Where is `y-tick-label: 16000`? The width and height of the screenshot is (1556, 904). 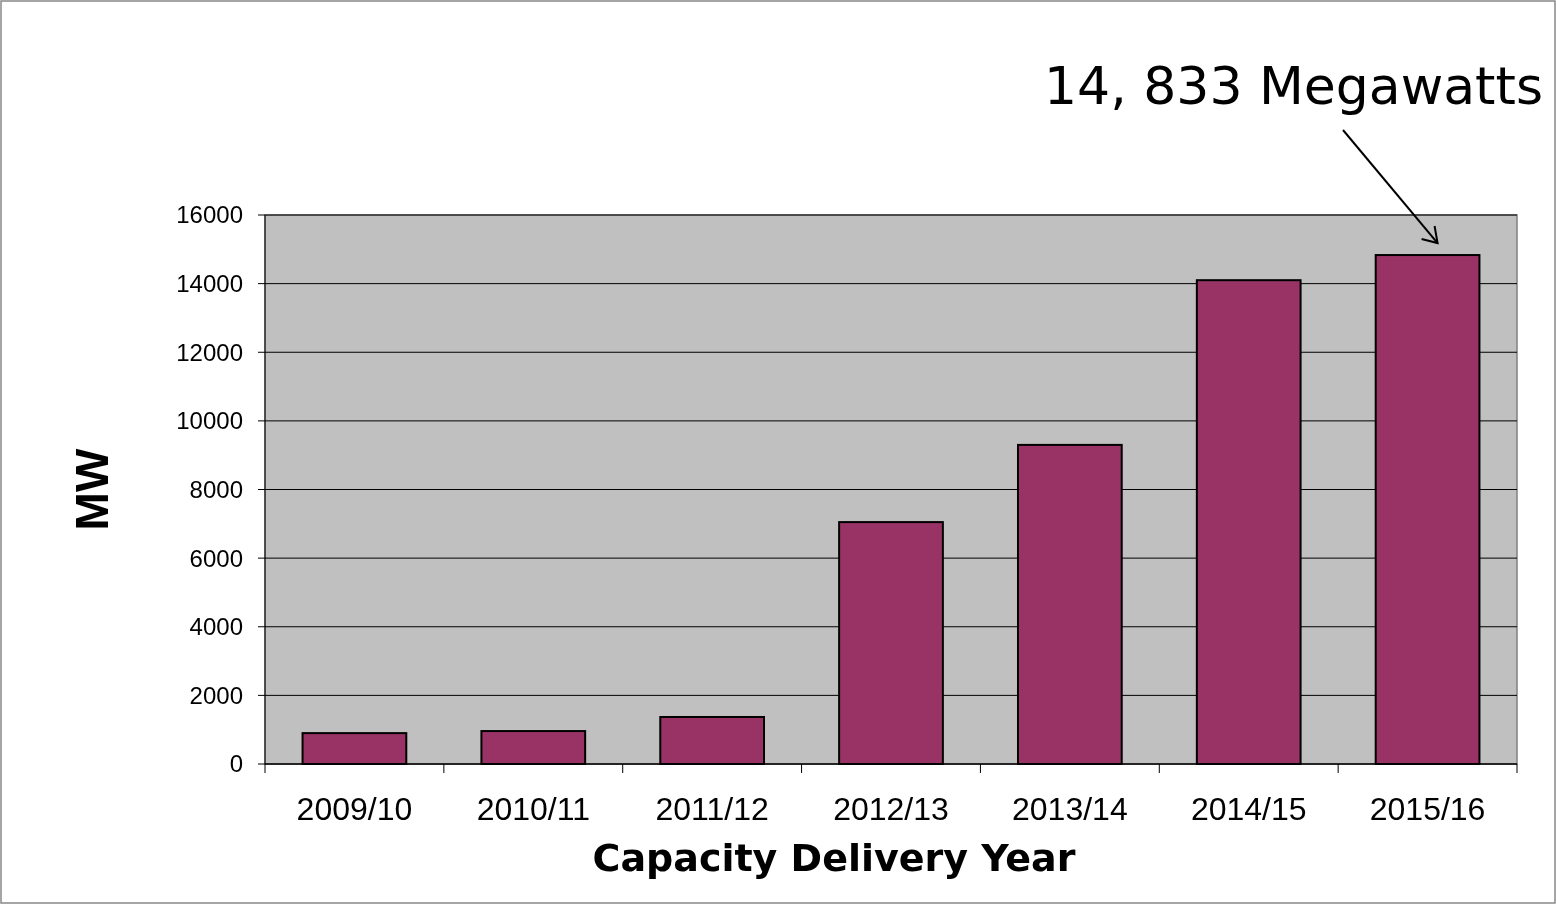
y-tick-label: 16000 is located at coordinates (209, 215).